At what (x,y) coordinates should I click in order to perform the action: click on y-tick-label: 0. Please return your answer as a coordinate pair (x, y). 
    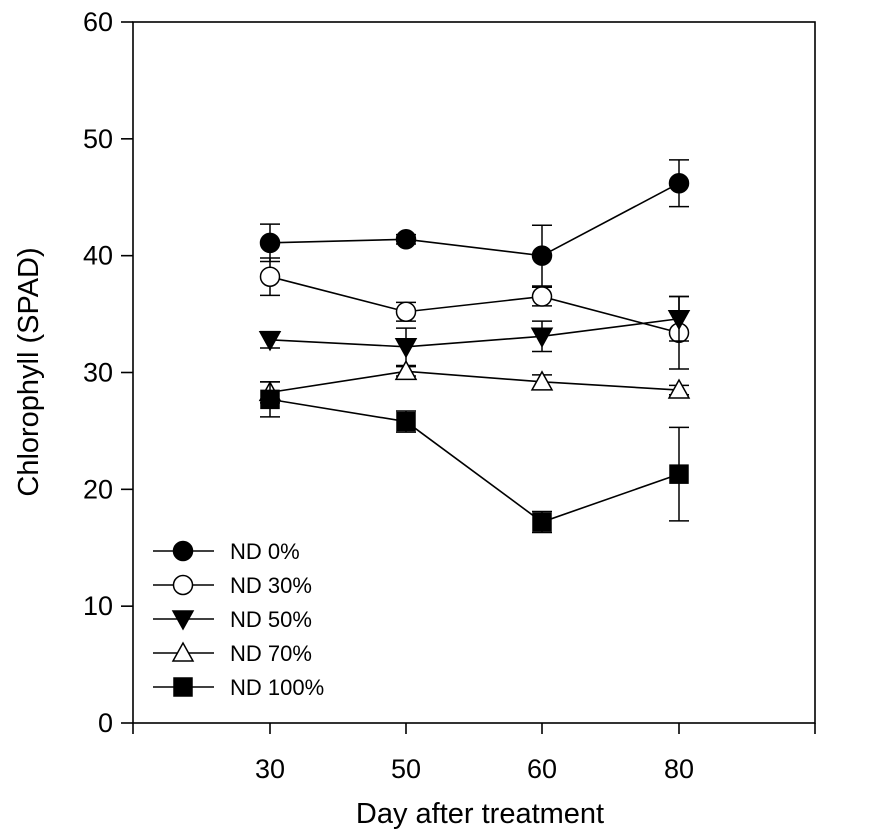
    Looking at the image, I should click on (105, 723).